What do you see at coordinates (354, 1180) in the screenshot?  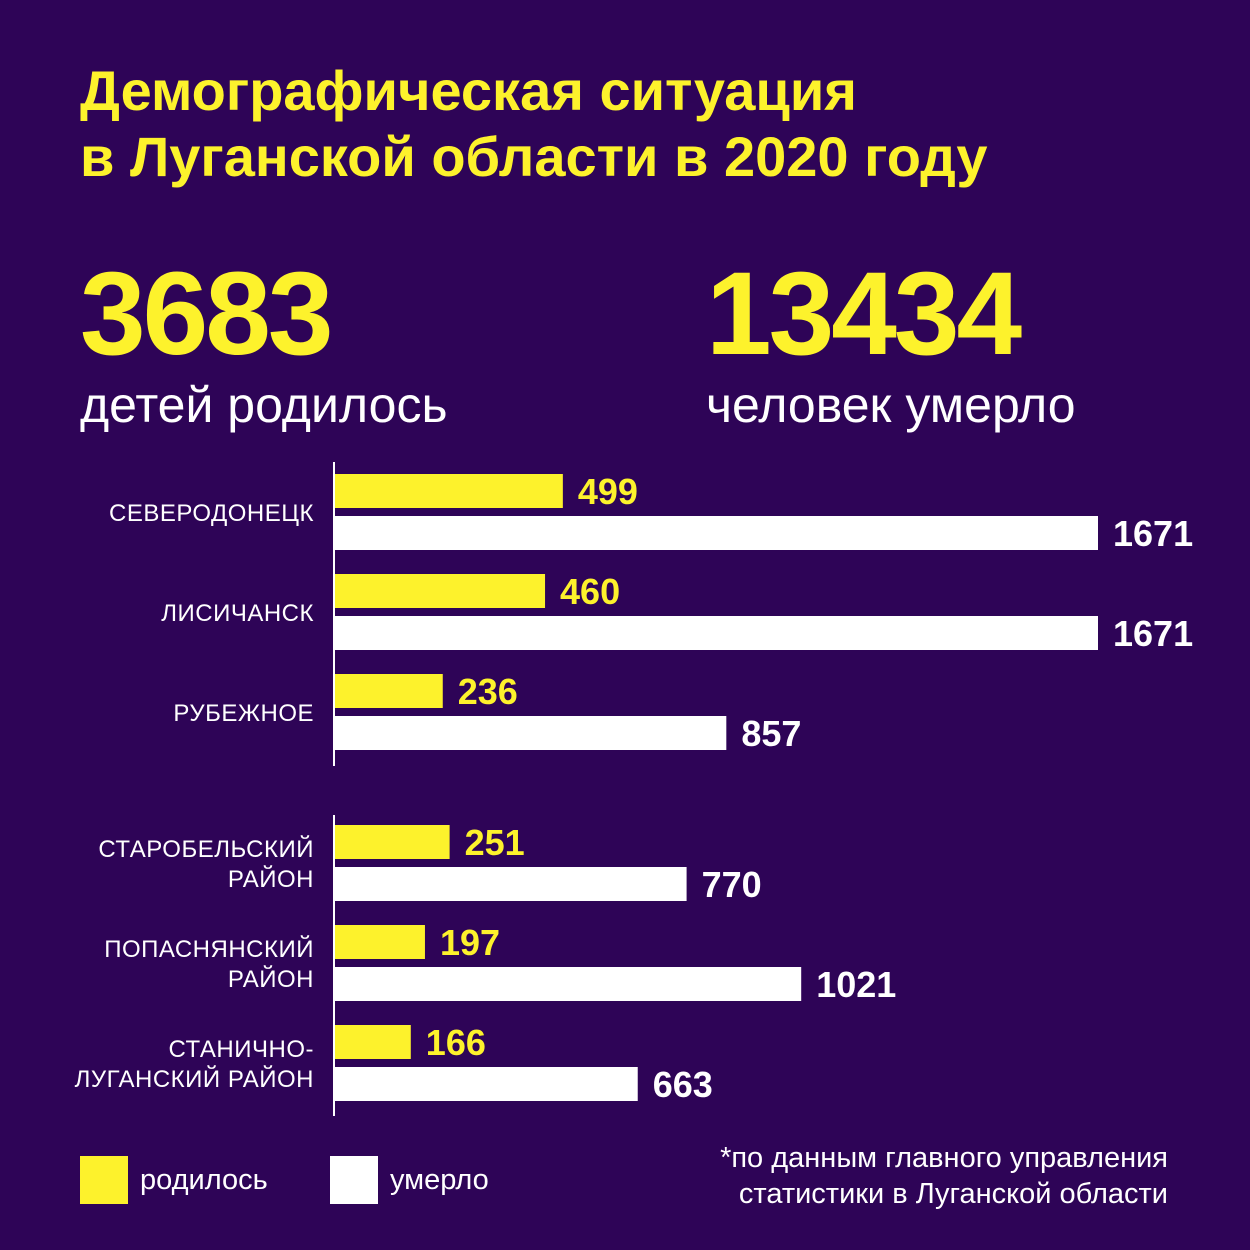 I see `legend-died-swatch` at bounding box center [354, 1180].